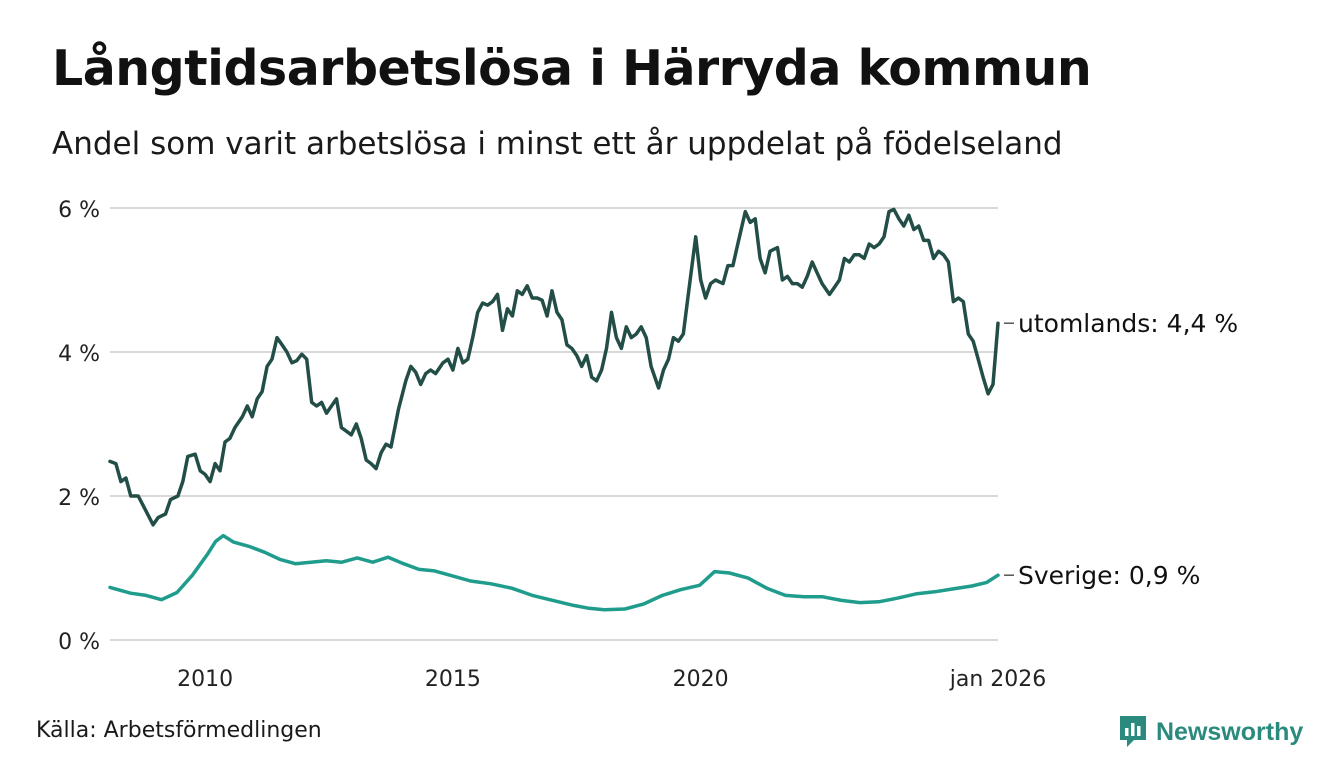 This screenshot has height=780, width=1340. I want to click on x-tick-label: 2010, so click(205, 679).